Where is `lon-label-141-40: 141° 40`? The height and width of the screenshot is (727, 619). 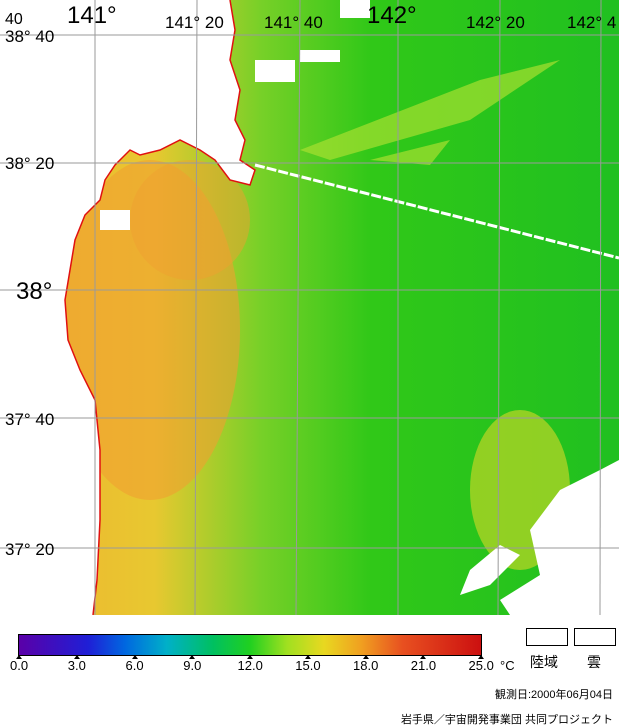 lon-label-141-40: 141° 40 is located at coordinates (293, 22).